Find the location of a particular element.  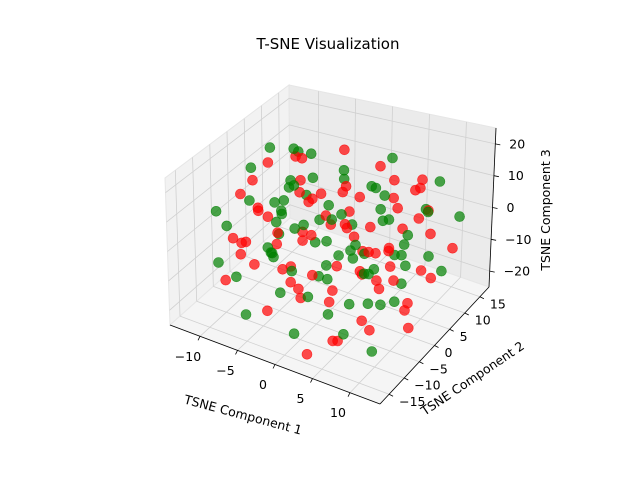

z-tick-label: 10 is located at coordinates (516, 175).